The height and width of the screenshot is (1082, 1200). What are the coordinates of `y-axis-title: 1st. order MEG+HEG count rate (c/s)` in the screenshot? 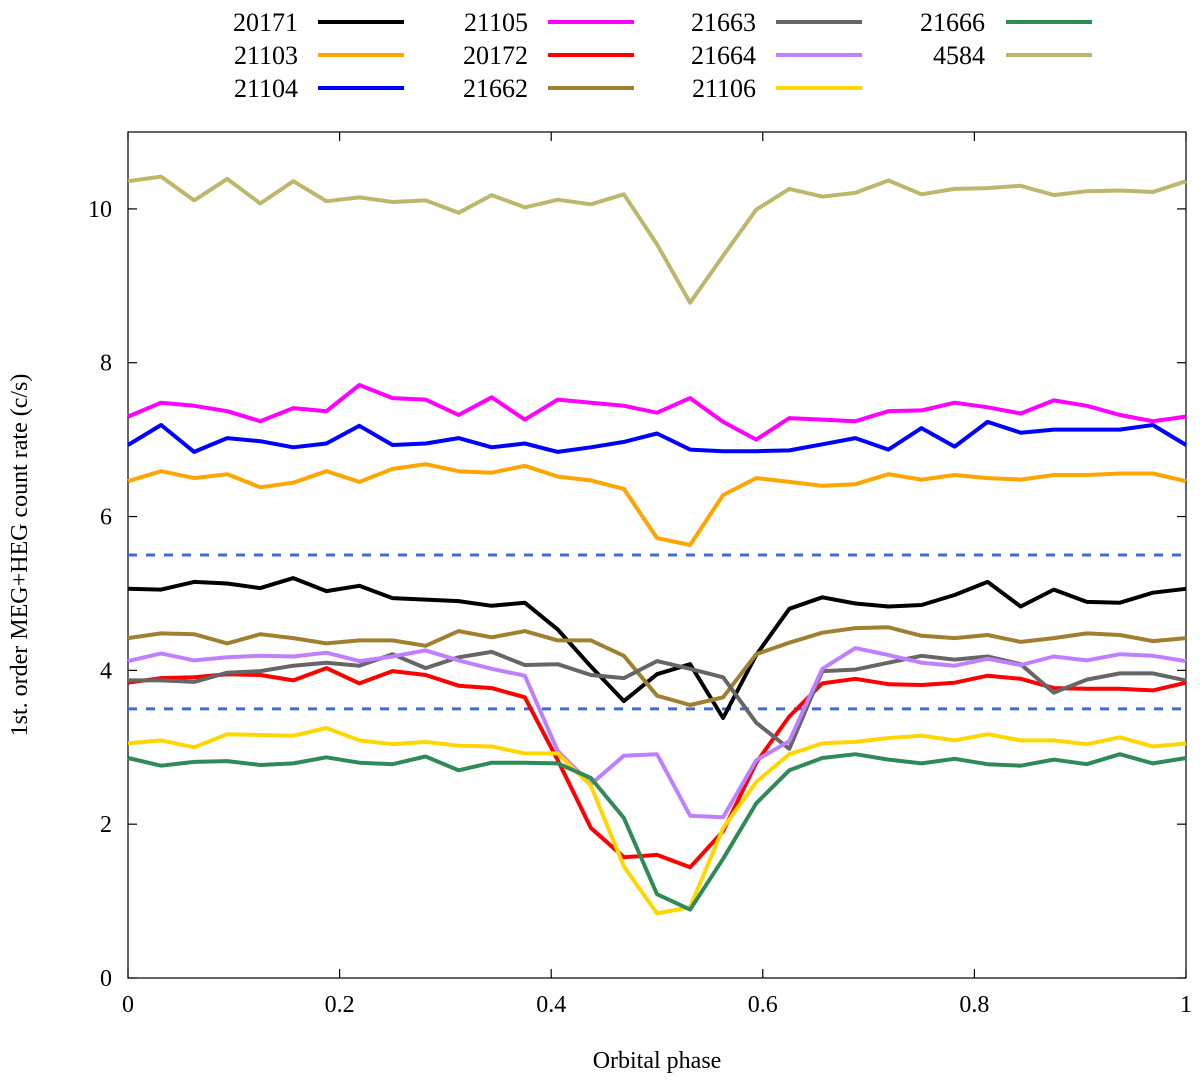 It's located at (20, 555).